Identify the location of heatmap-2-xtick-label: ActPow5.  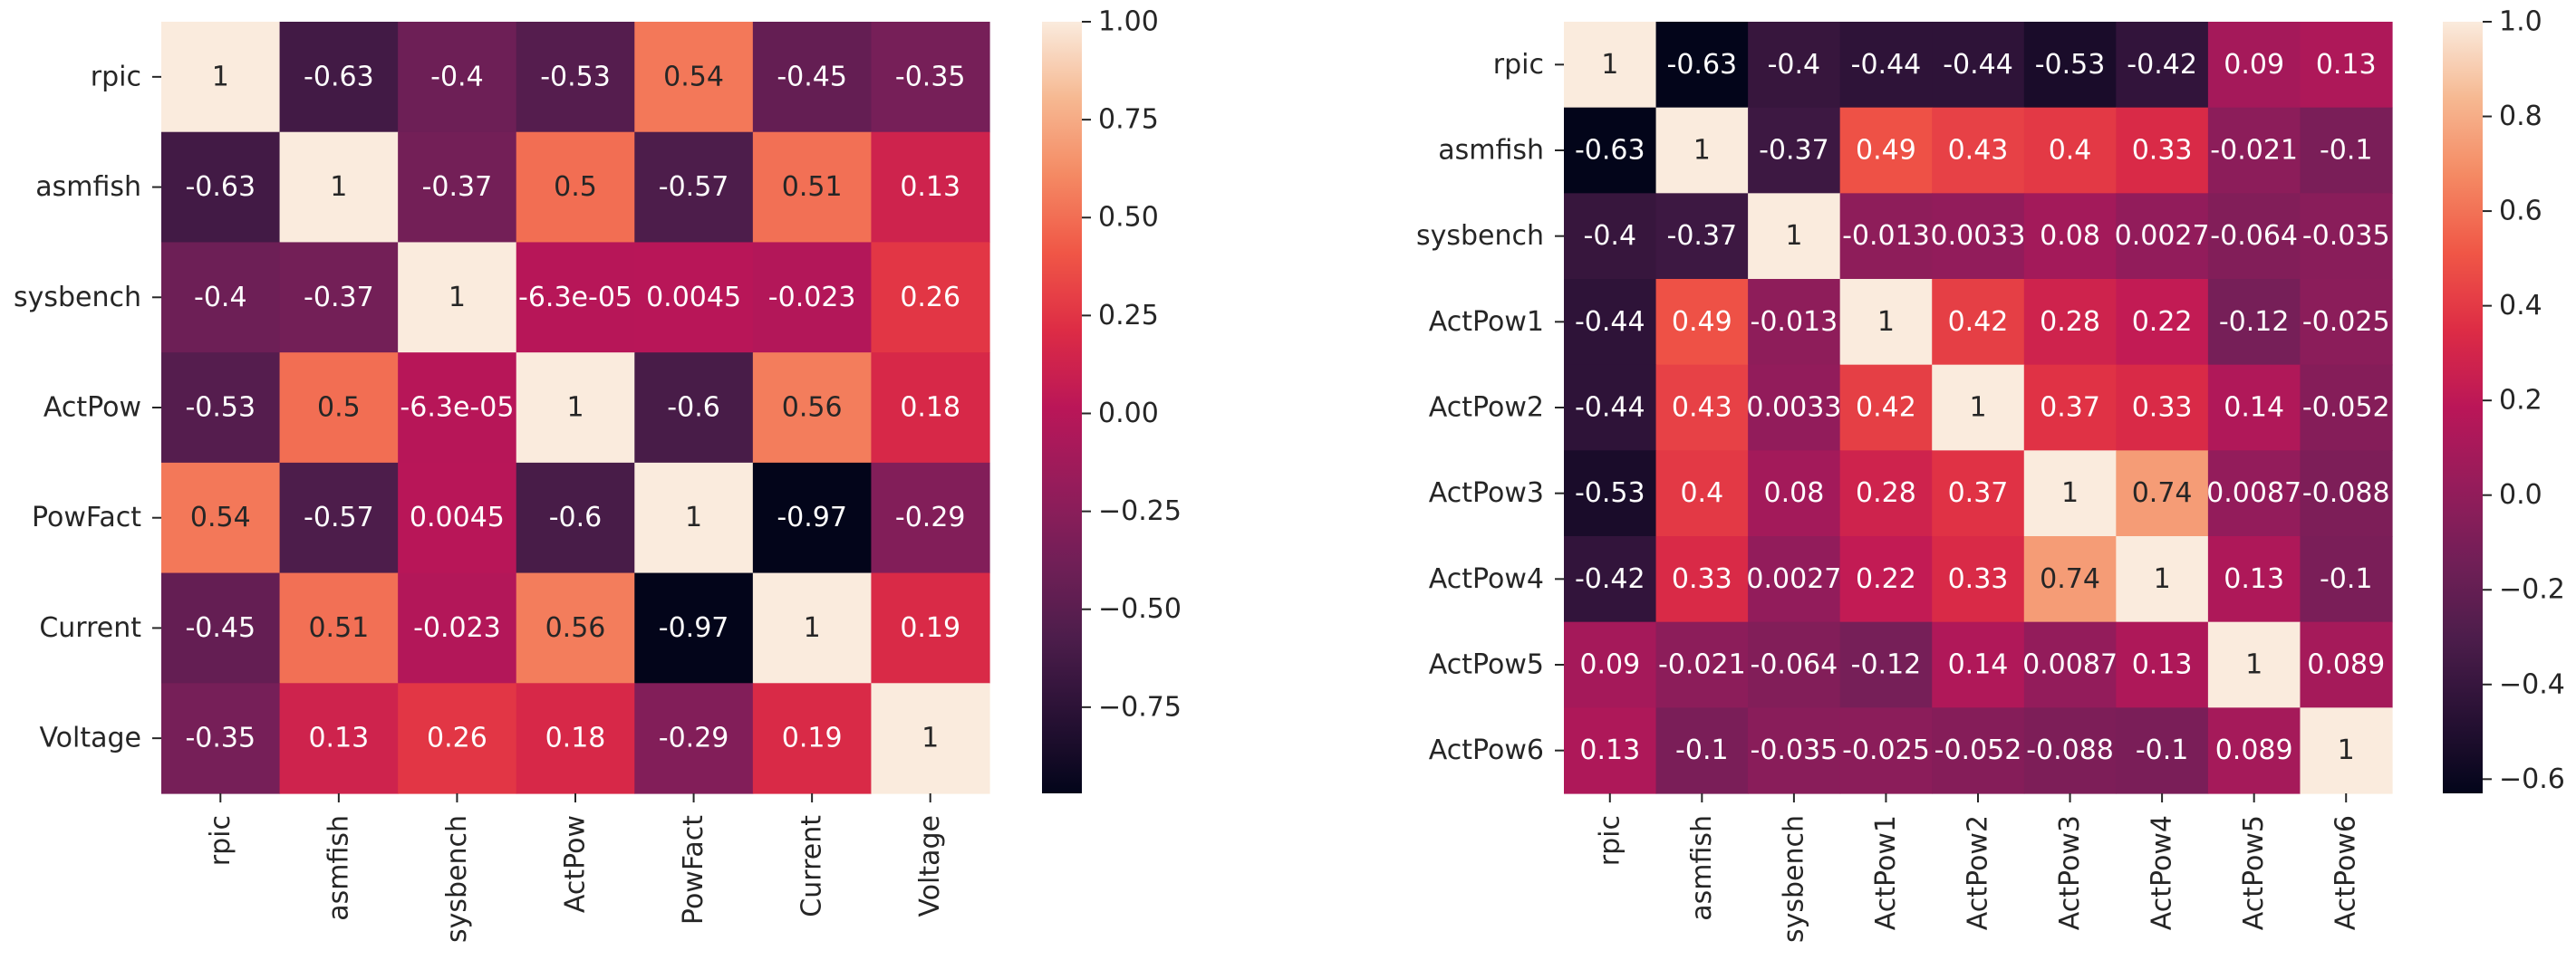
(2254, 873).